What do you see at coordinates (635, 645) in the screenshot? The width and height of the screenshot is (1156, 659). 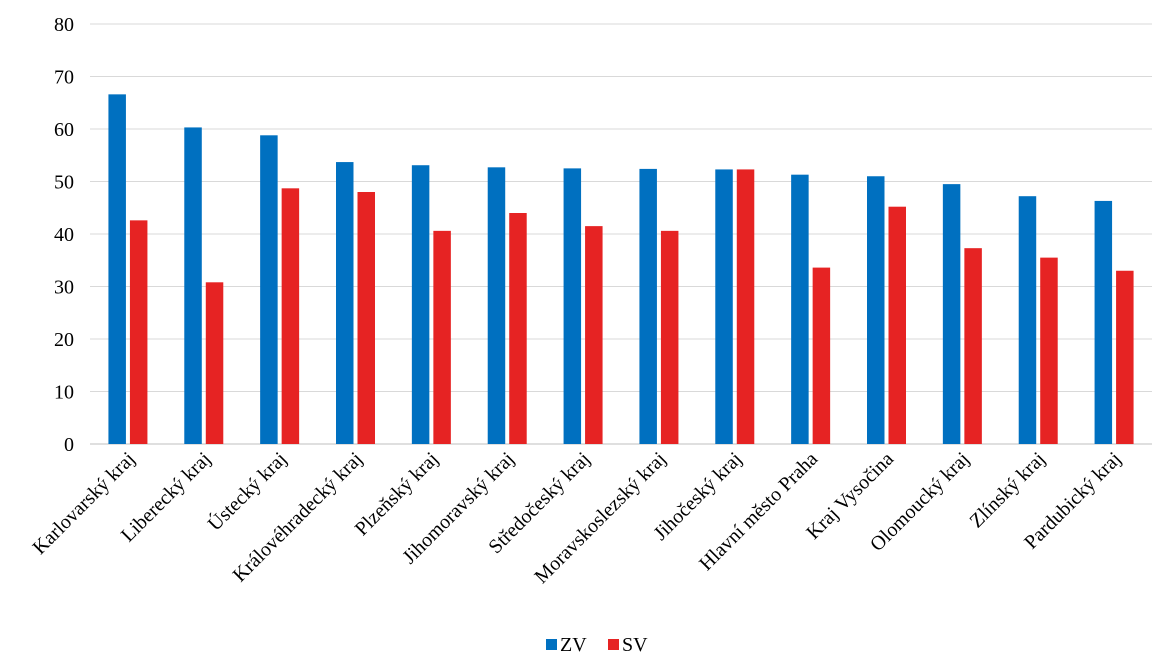 I see `legend-label-sv: SV` at bounding box center [635, 645].